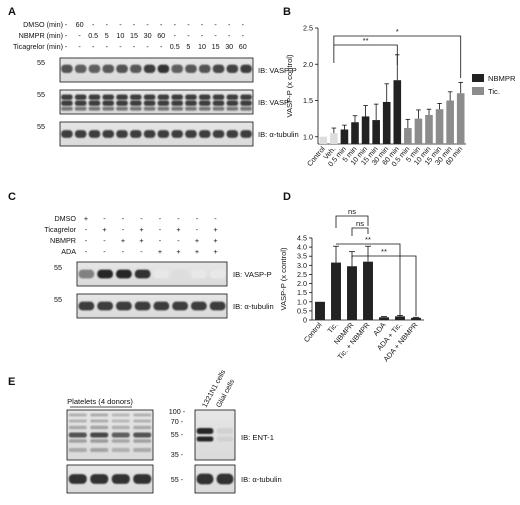 The height and width of the screenshot is (505, 520). Describe the element at coordinates (494, 91) in the screenshot. I see `panel-b-legend-label: Tic.` at that location.